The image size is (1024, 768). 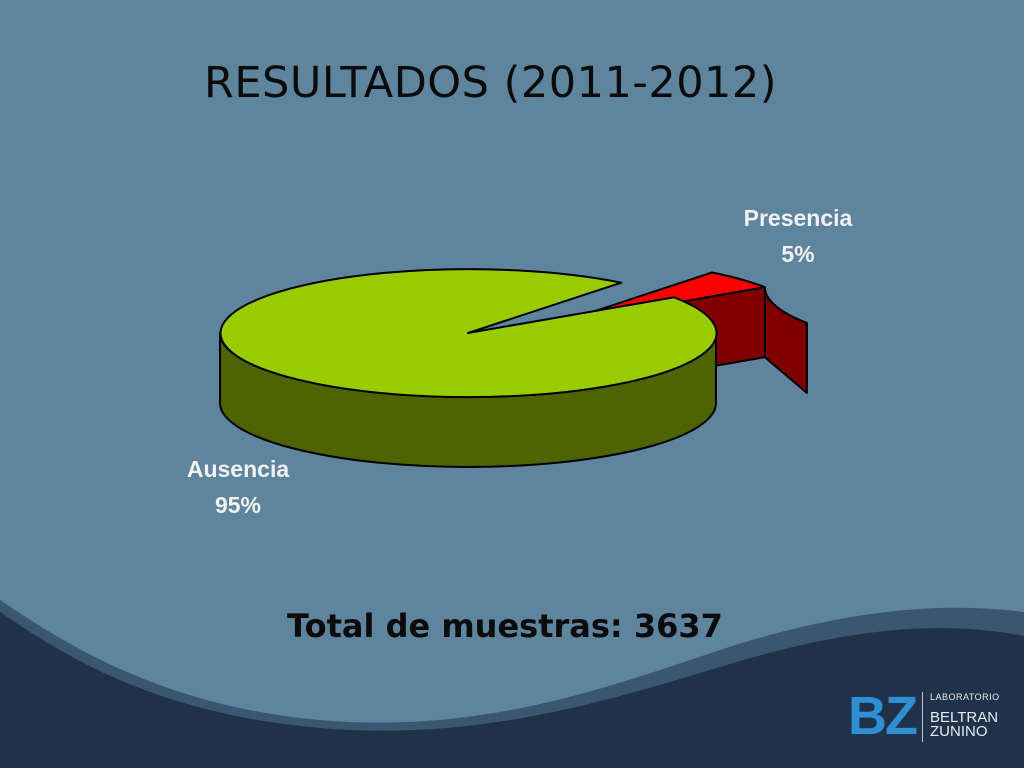 I want to click on logo-small-text: LABORATORIO, so click(x=965, y=697).